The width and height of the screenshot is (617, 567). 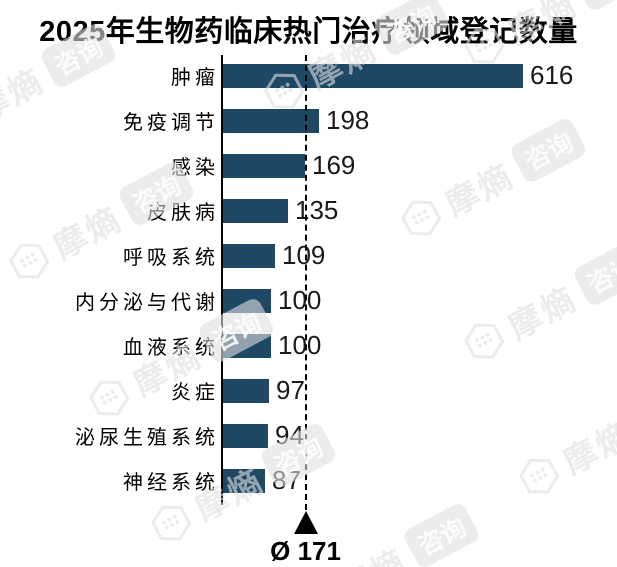 I want to click on value-label: 94, so click(x=289, y=435).